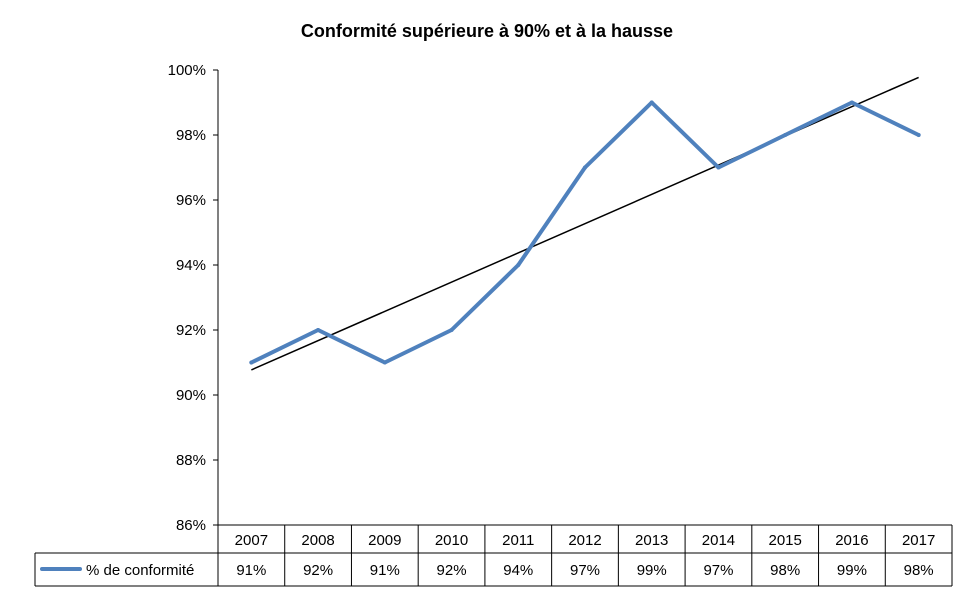  What do you see at coordinates (317, 540) in the screenshot?
I see `x-category-label: 2008` at bounding box center [317, 540].